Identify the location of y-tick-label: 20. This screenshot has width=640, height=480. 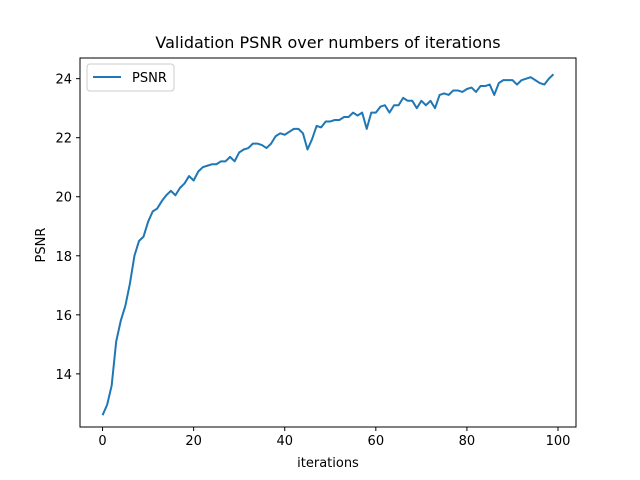
(63, 198).